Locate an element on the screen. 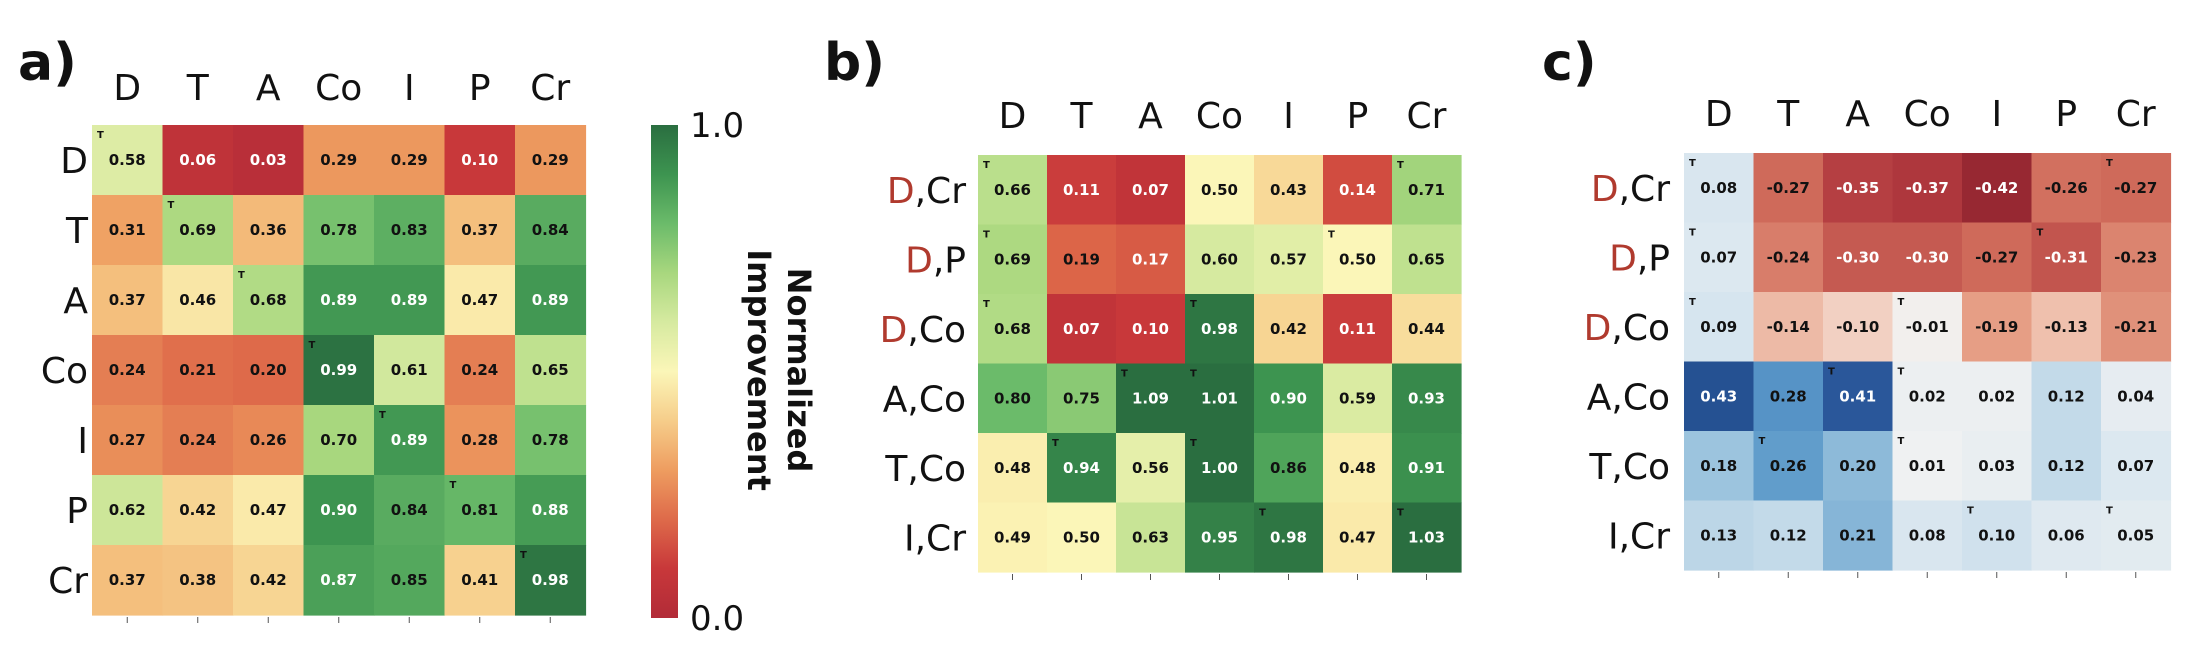 This screenshot has height=648, width=2186. cell-value-label: 0.87 is located at coordinates (338, 580).